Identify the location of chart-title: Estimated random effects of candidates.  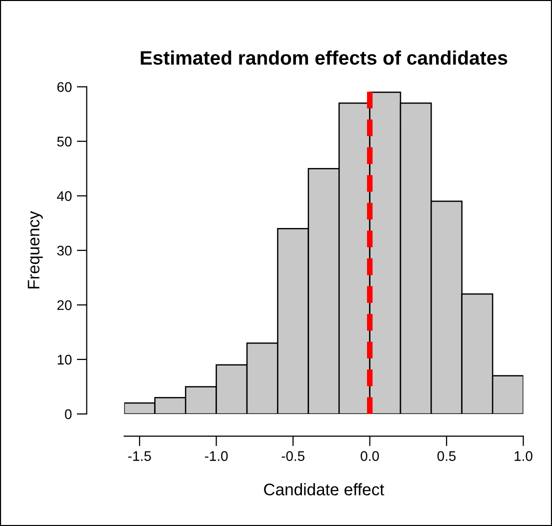
(324, 57).